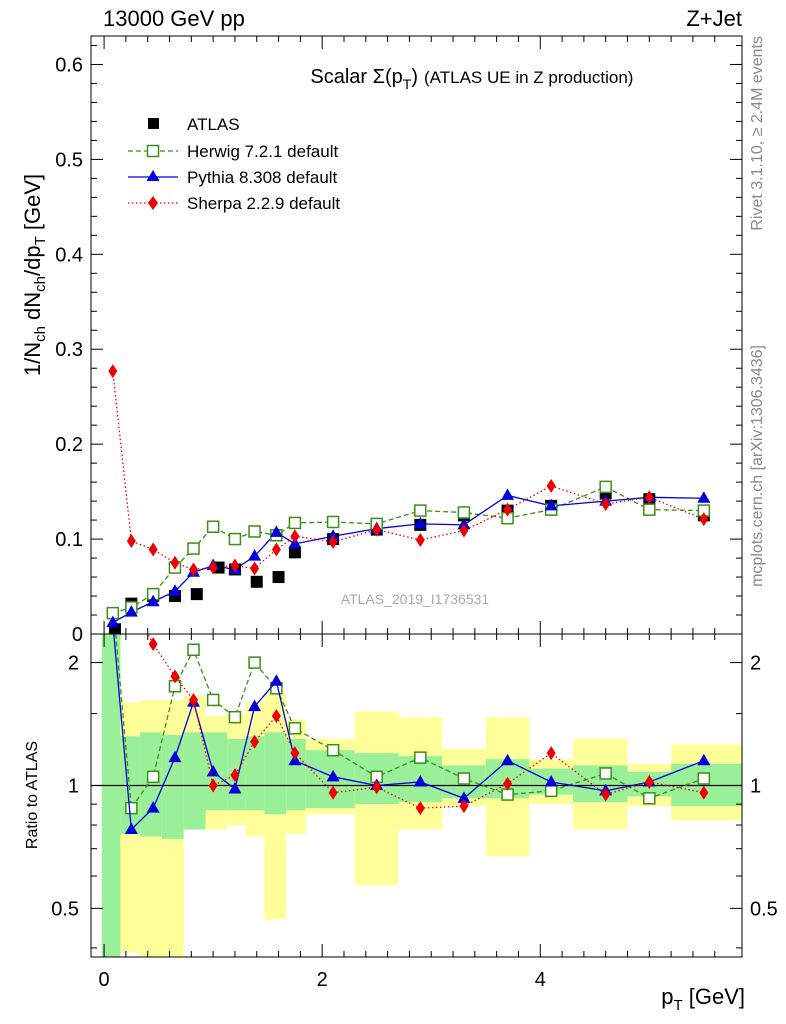 The image size is (786, 1024). Describe the element at coordinates (764, 909) in the screenshot. I see `ratio-y-tick-label-right: 0.5` at that location.